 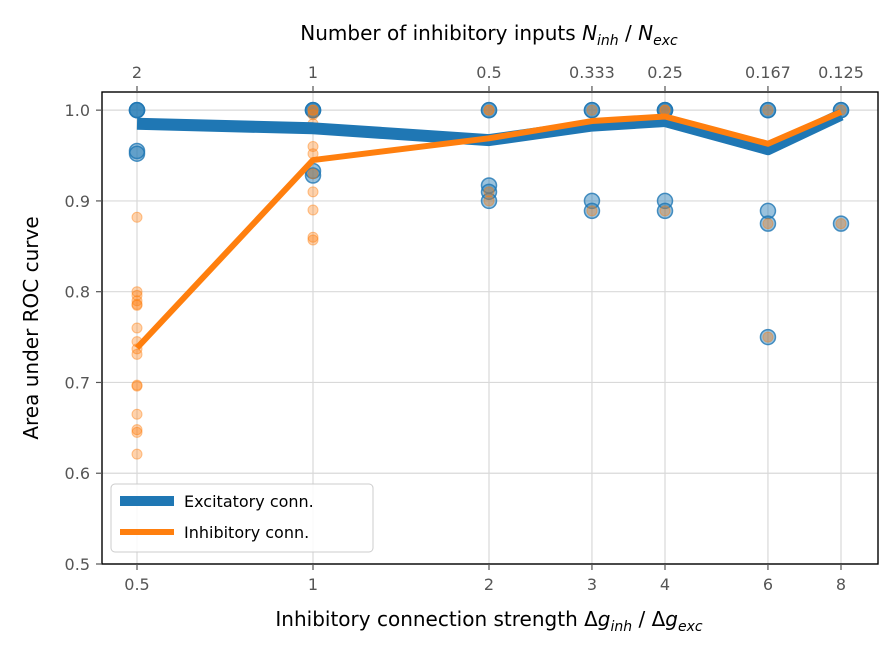 I want to click on legend-label-inhibitory: Inhibitory conn., so click(x=246, y=532).